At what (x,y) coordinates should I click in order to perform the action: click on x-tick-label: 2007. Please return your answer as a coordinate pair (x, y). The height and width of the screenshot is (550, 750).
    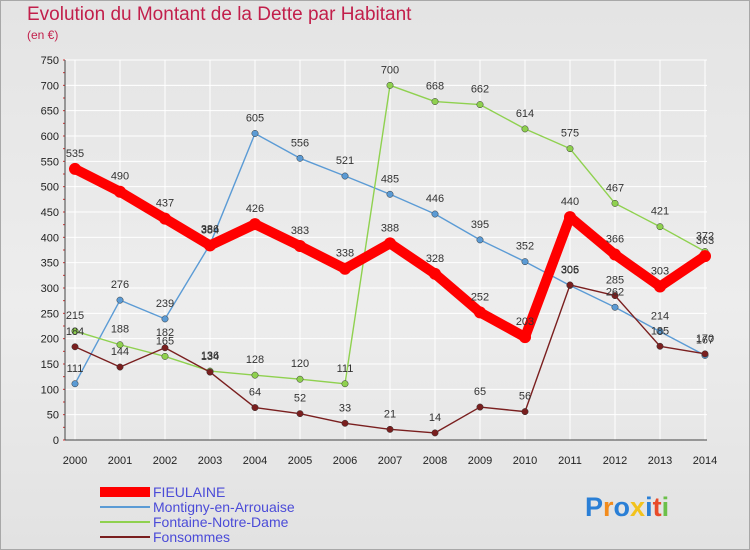
    Looking at the image, I should click on (390, 461).